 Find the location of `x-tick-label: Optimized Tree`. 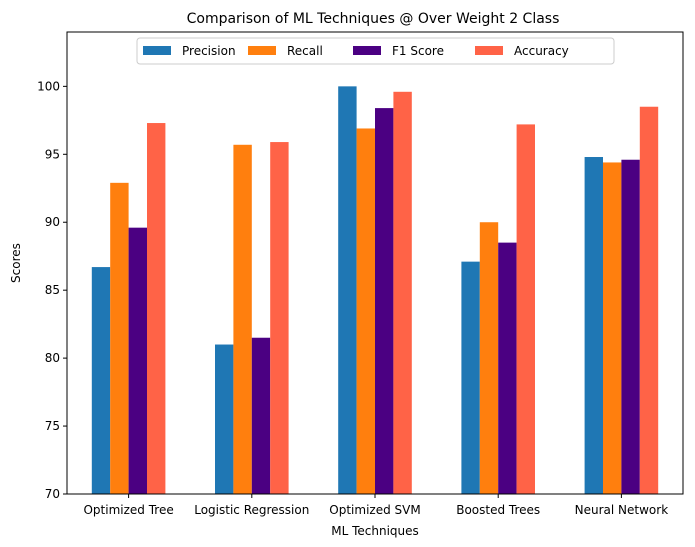

x-tick-label: Optimized Tree is located at coordinates (128, 510).